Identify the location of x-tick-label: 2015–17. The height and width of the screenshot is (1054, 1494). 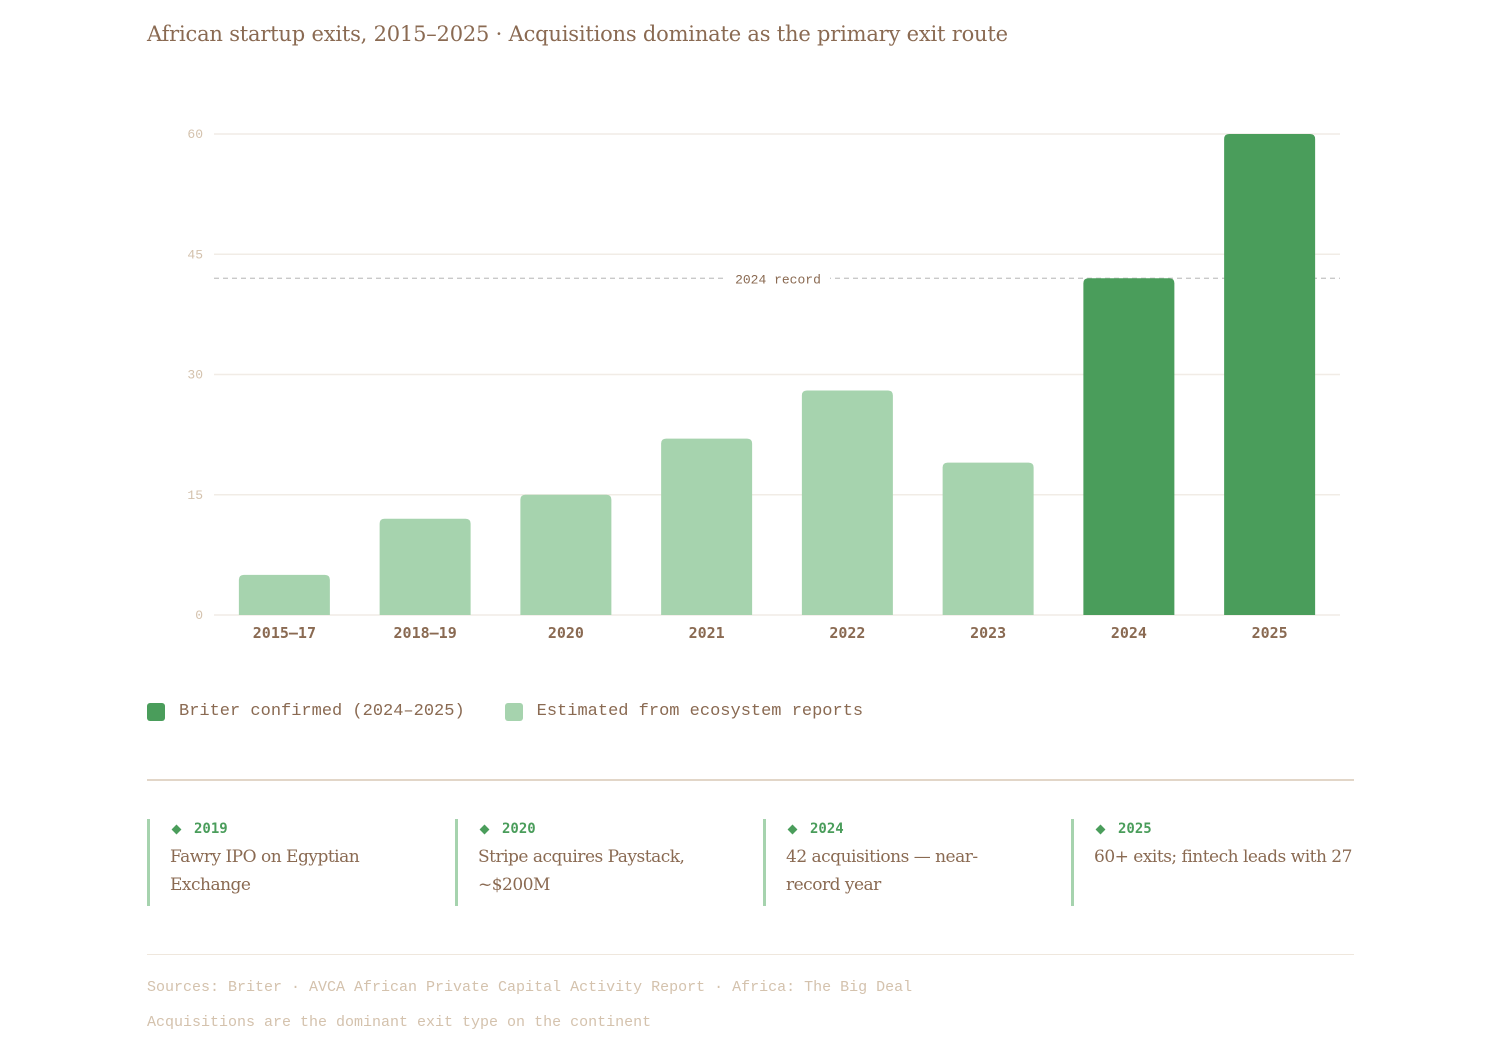
(284, 633).